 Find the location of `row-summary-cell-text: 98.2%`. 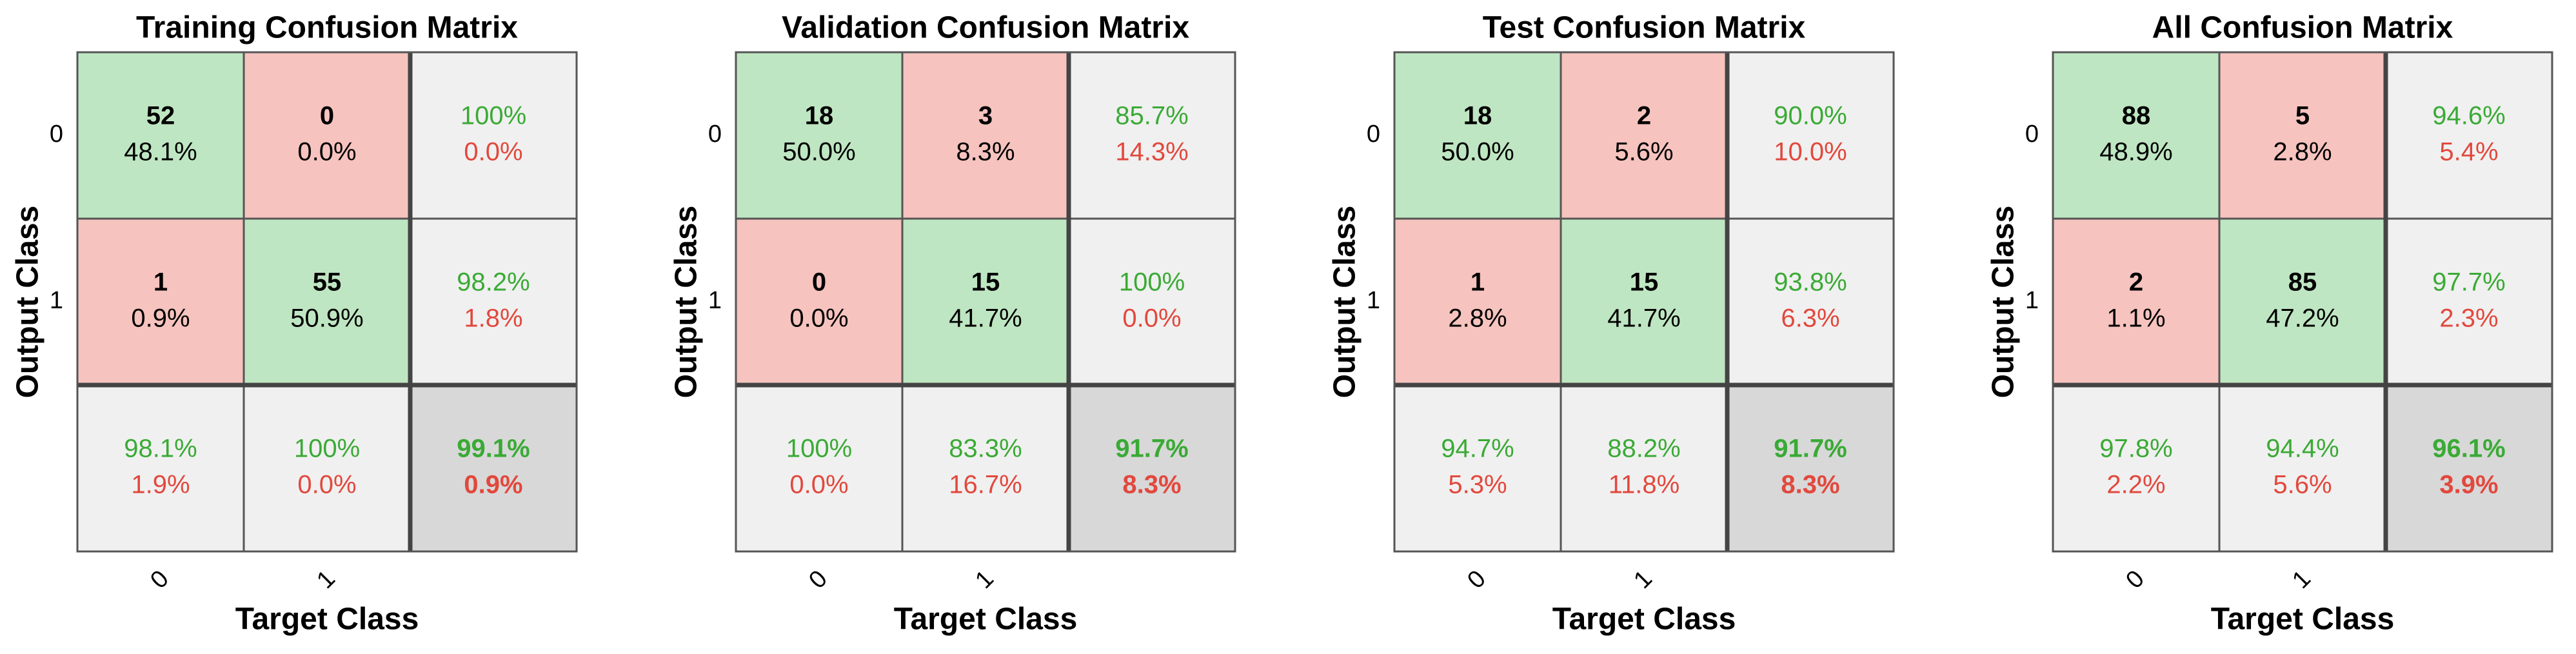

row-summary-cell-text: 98.2% is located at coordinates (493, 282).